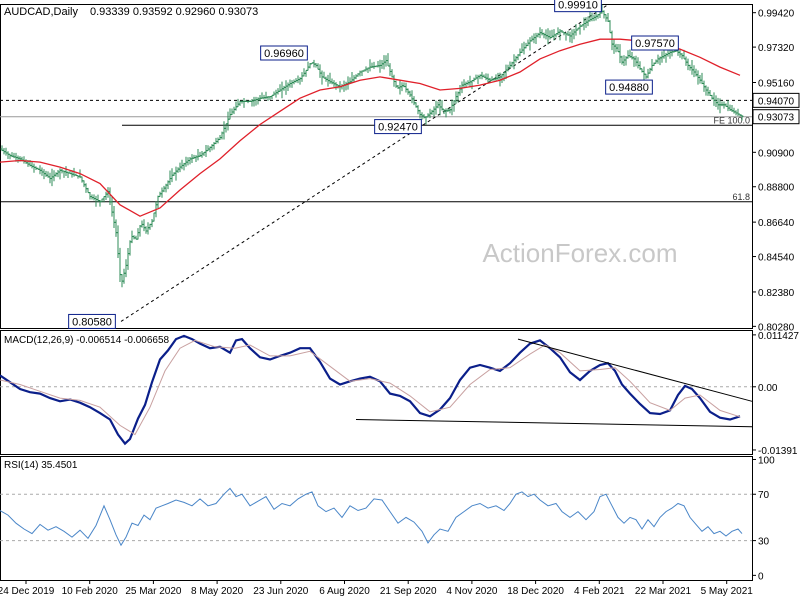  Describe the element at coordinates (371, 517) in the screenshot. I see `rsi-line` at that location.